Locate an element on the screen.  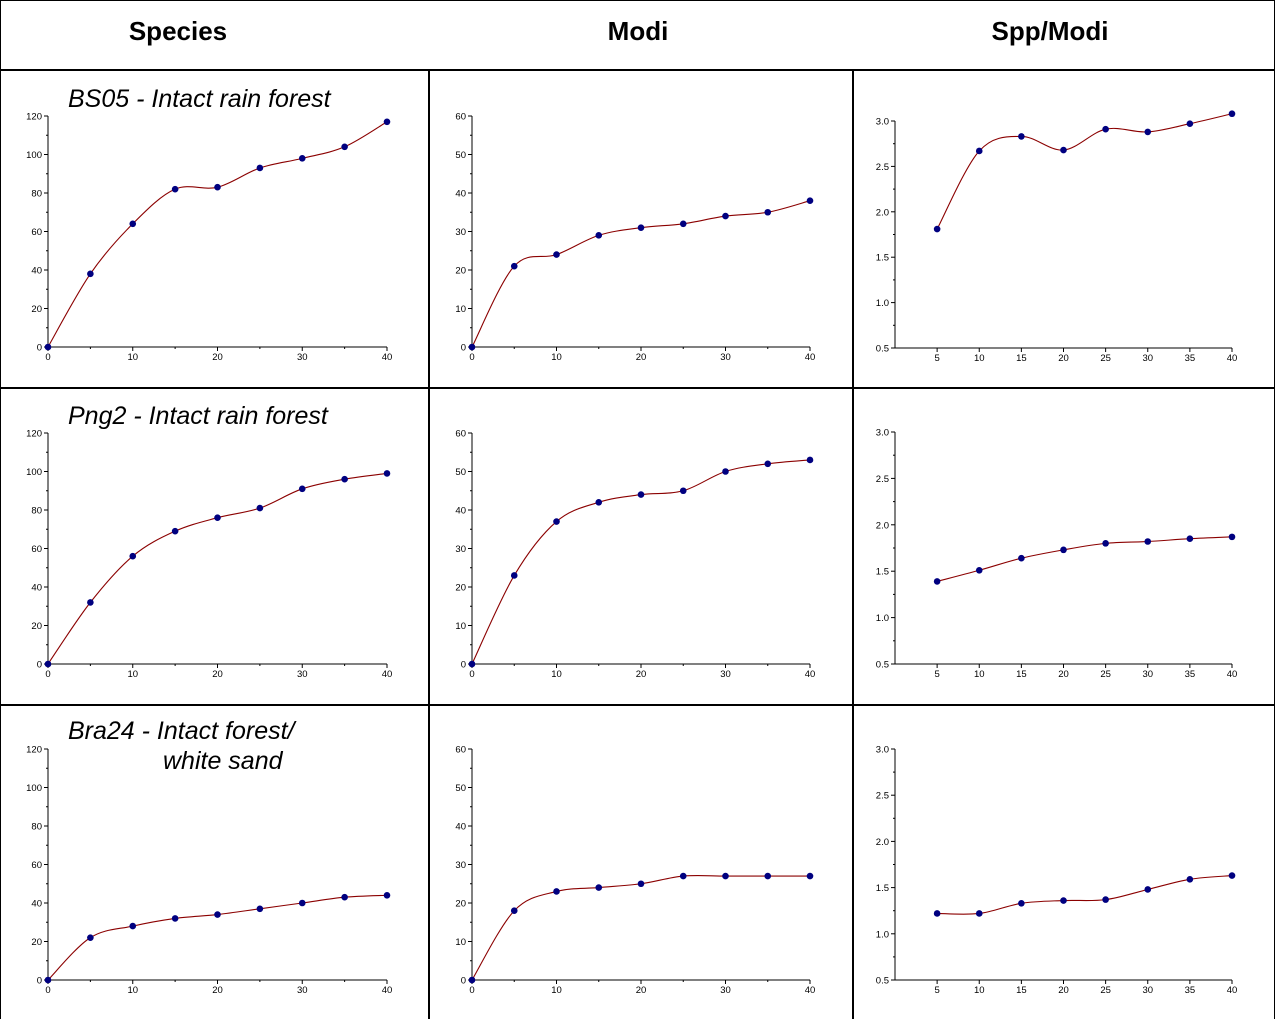
header-ratio: Spp/Modi is located at coordinates (1050, 31).